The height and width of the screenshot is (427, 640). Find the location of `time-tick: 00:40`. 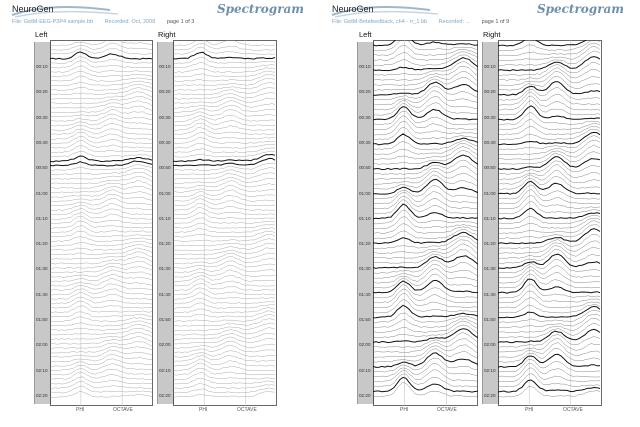

time-tick: 00:40 is located at coordinates (490, 142).